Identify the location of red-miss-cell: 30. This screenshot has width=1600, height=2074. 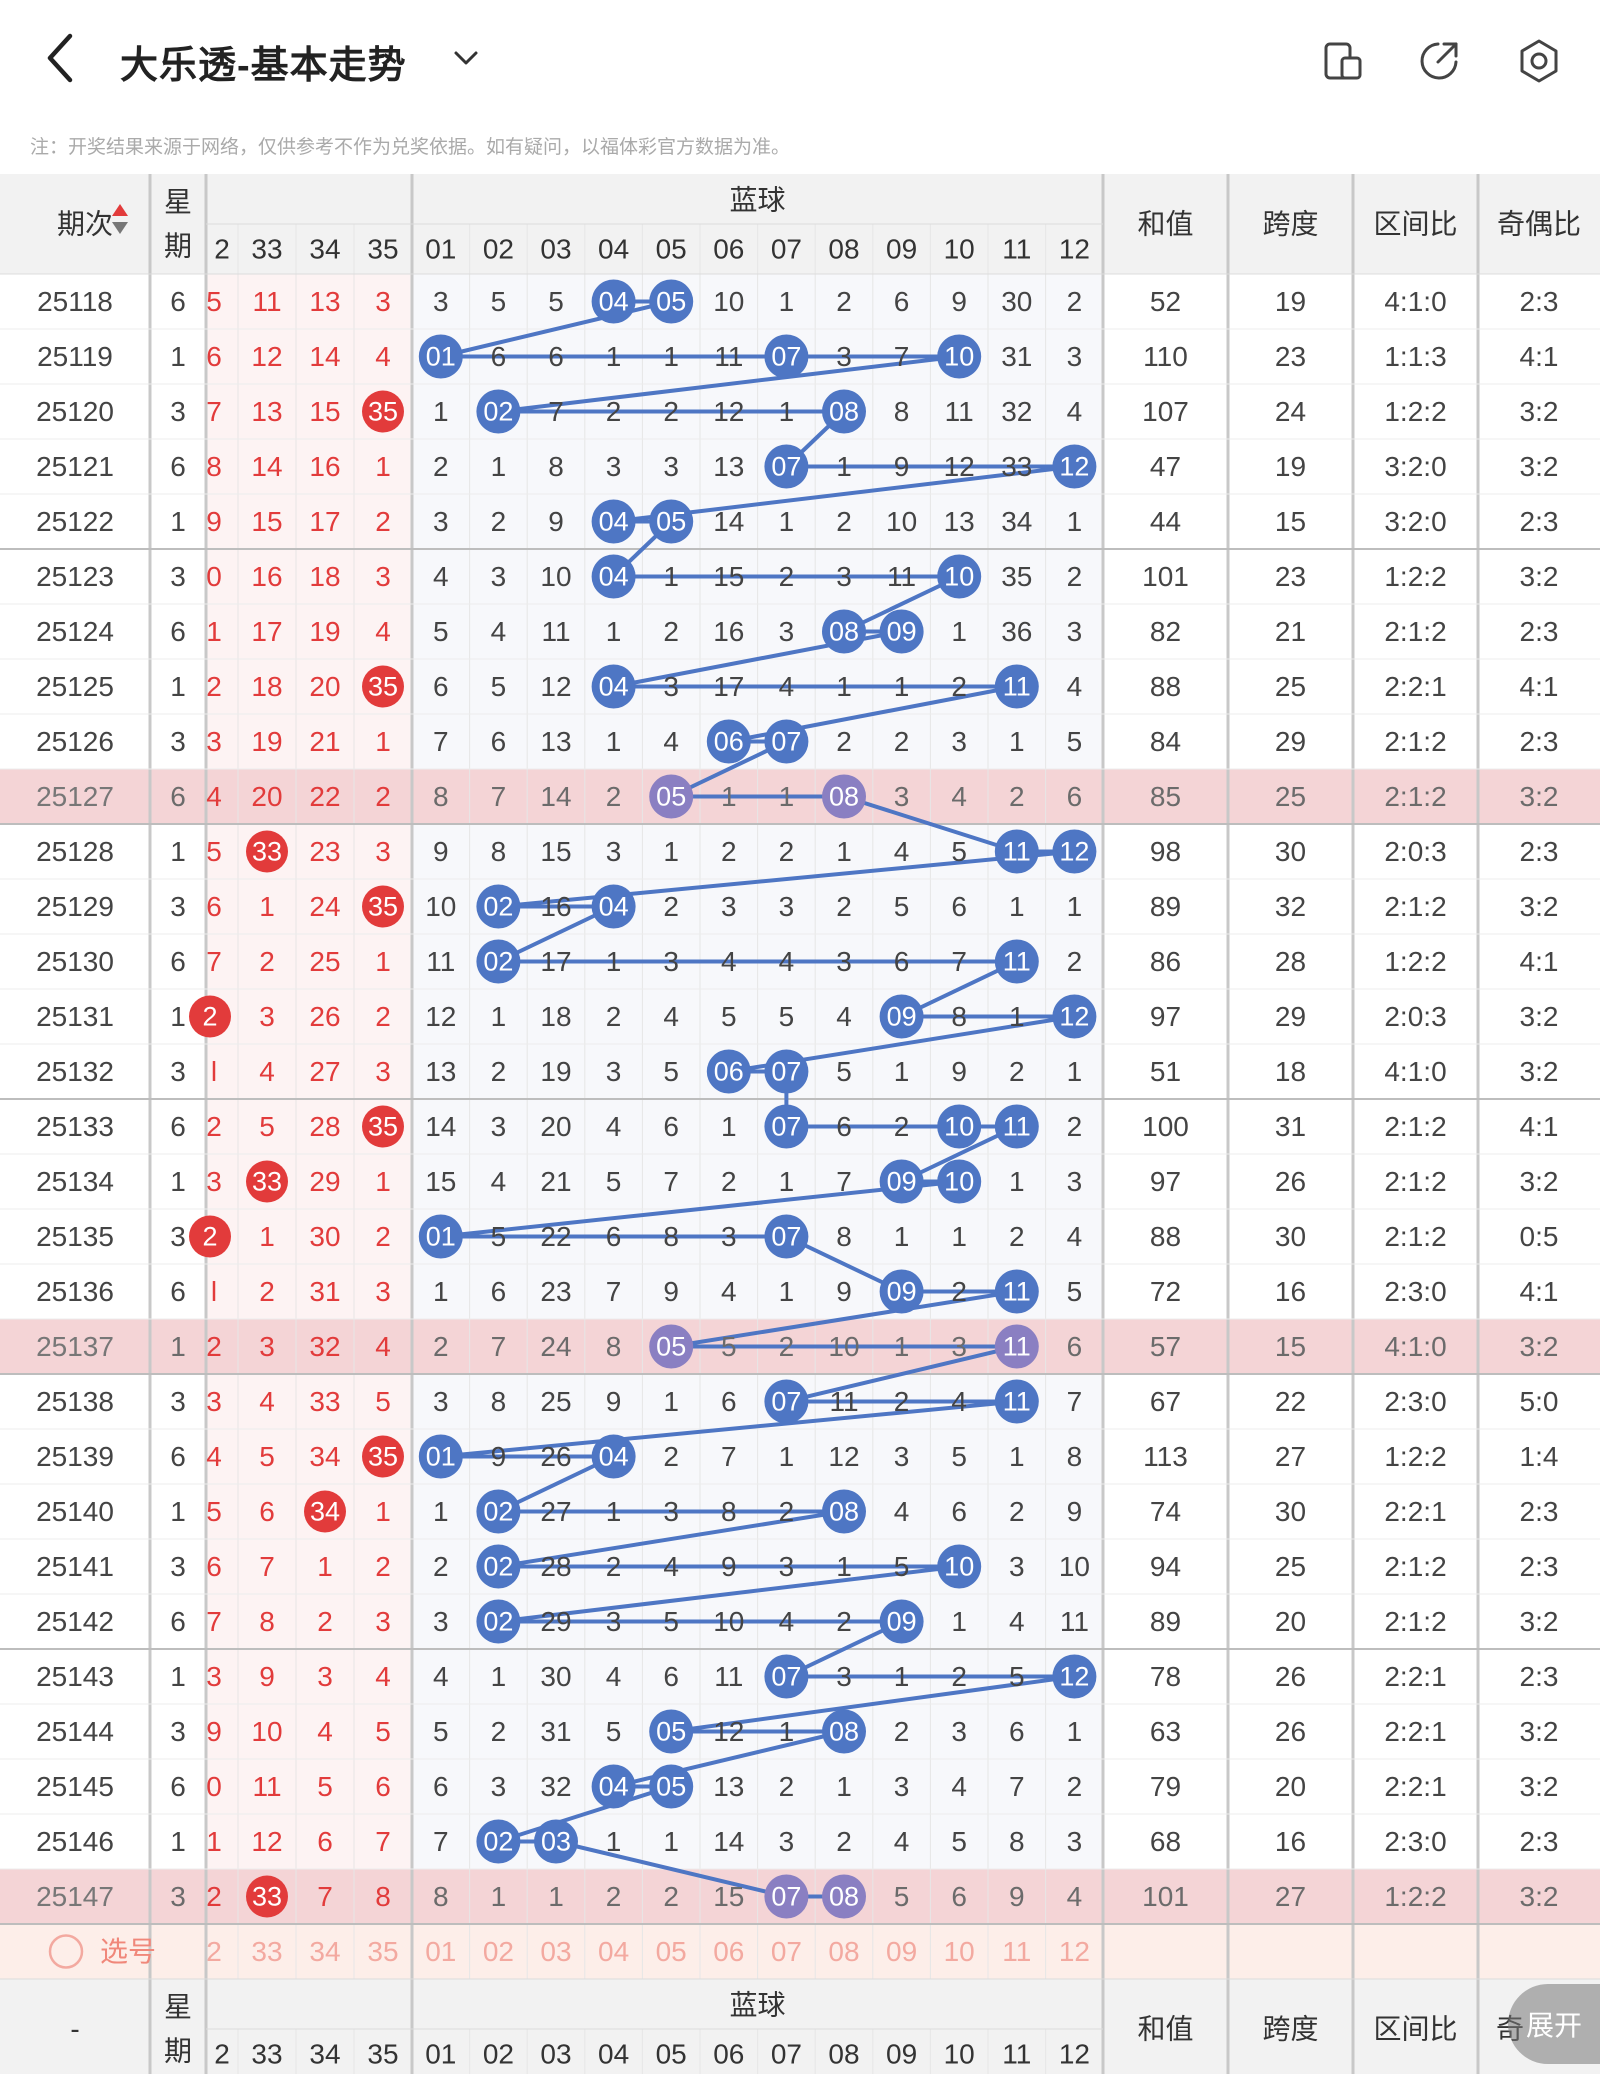
(324, 1236).